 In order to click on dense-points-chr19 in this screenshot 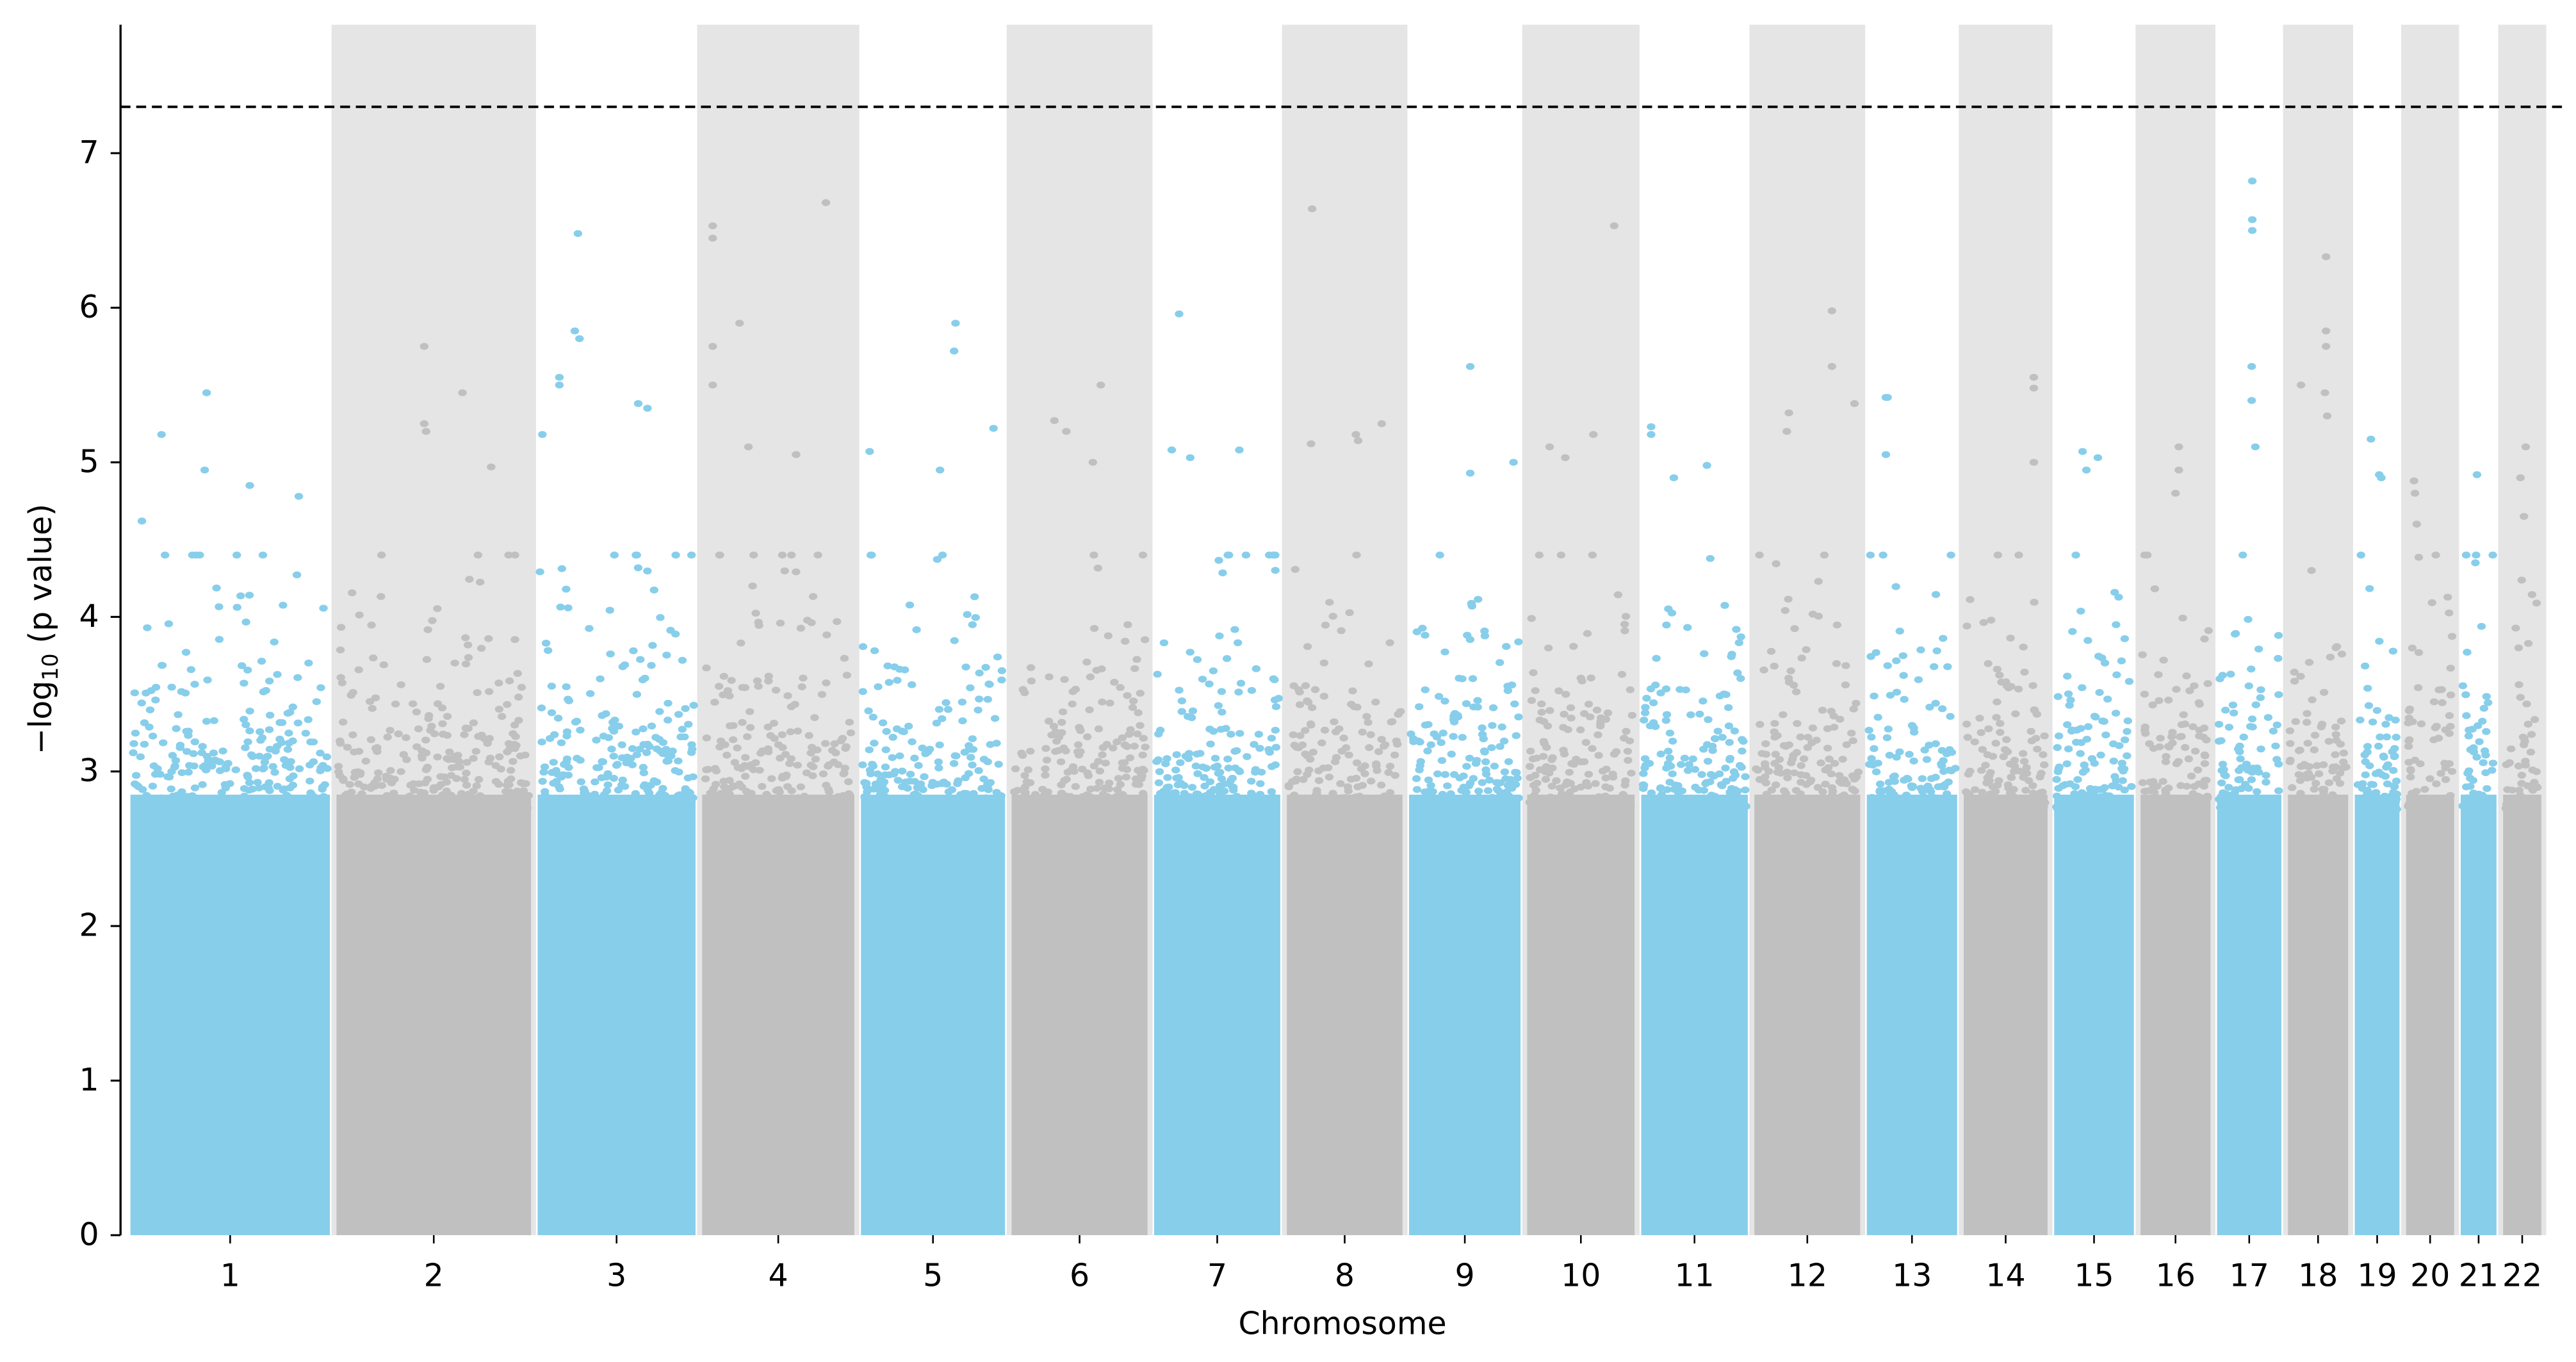, I will do `click(2377, 1014)`.